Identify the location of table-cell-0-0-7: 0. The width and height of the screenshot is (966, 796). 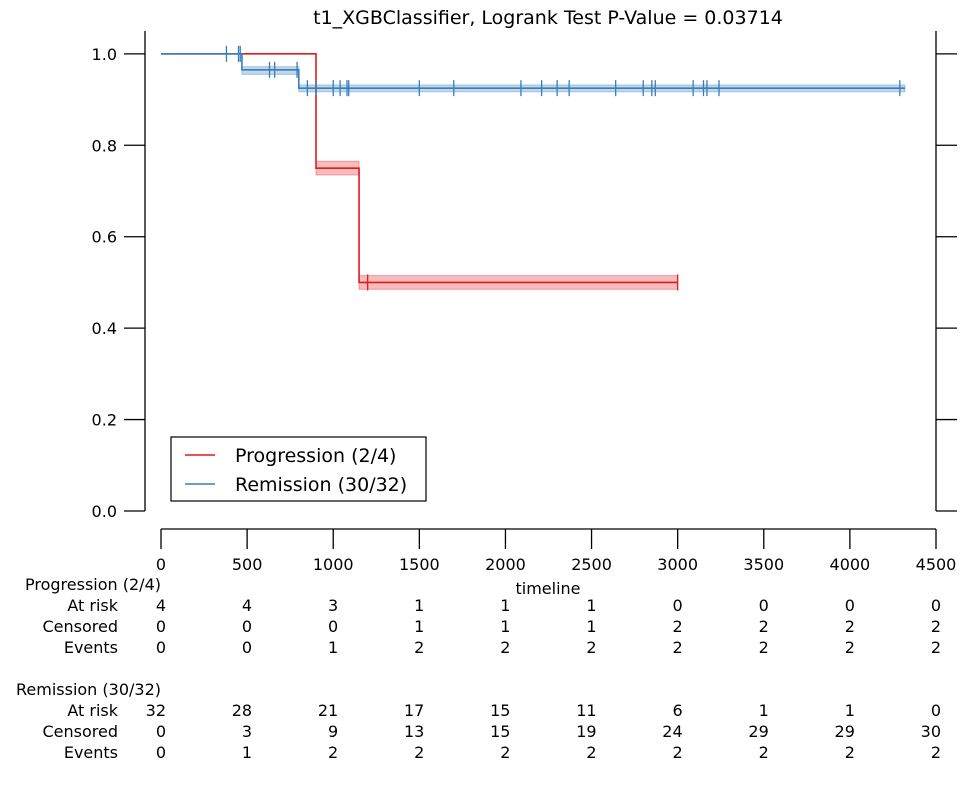
(764, 605).